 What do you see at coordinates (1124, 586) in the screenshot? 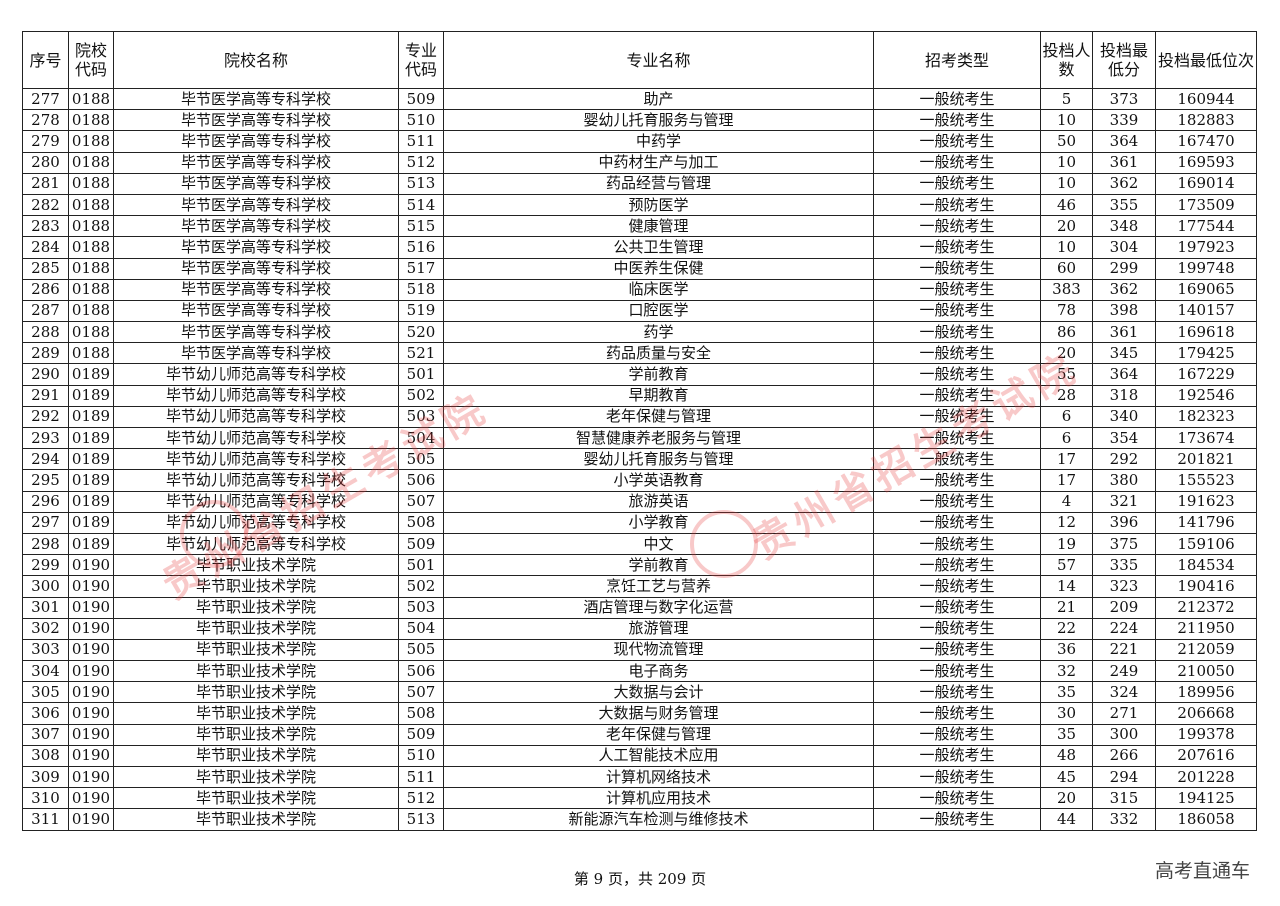
I see `cell-min-score: 323` at bounding box center [1124, 586].